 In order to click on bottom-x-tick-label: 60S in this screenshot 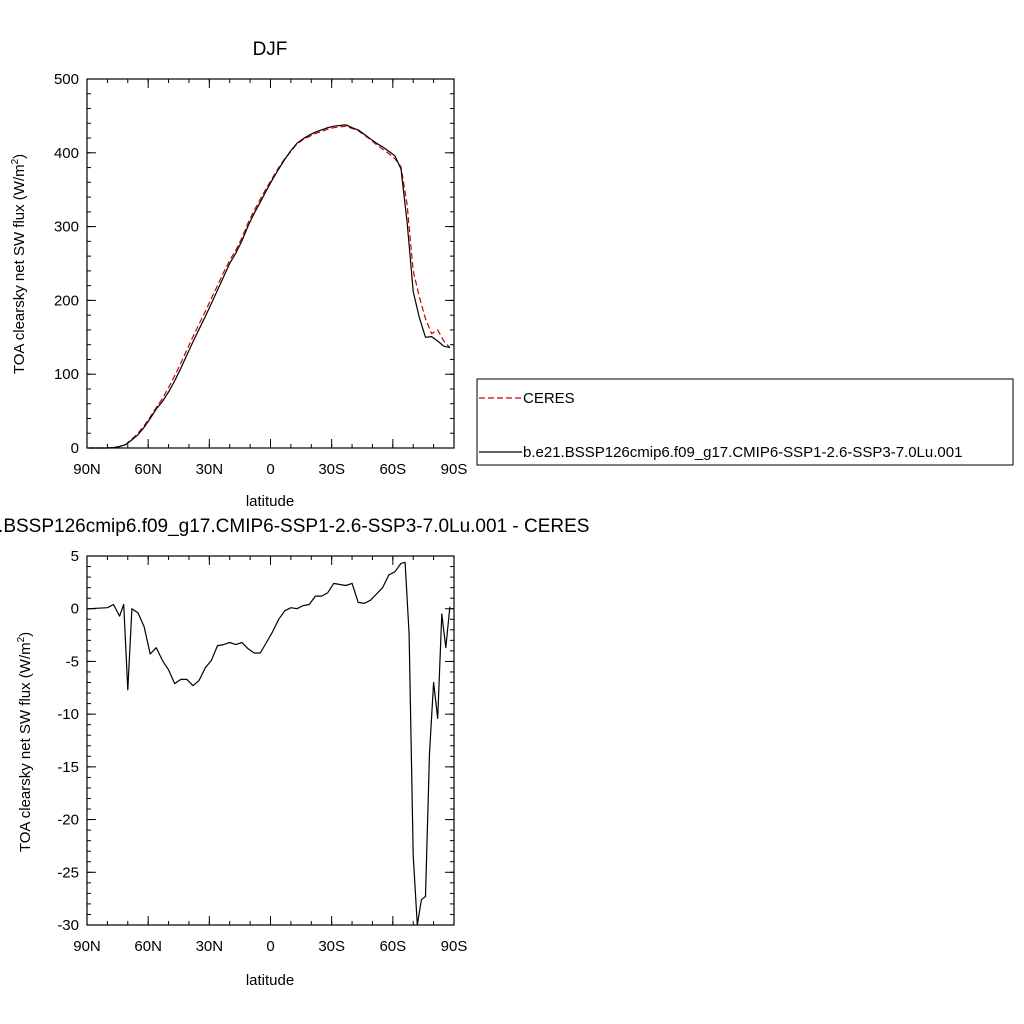, I will do `click(392, 946)`.